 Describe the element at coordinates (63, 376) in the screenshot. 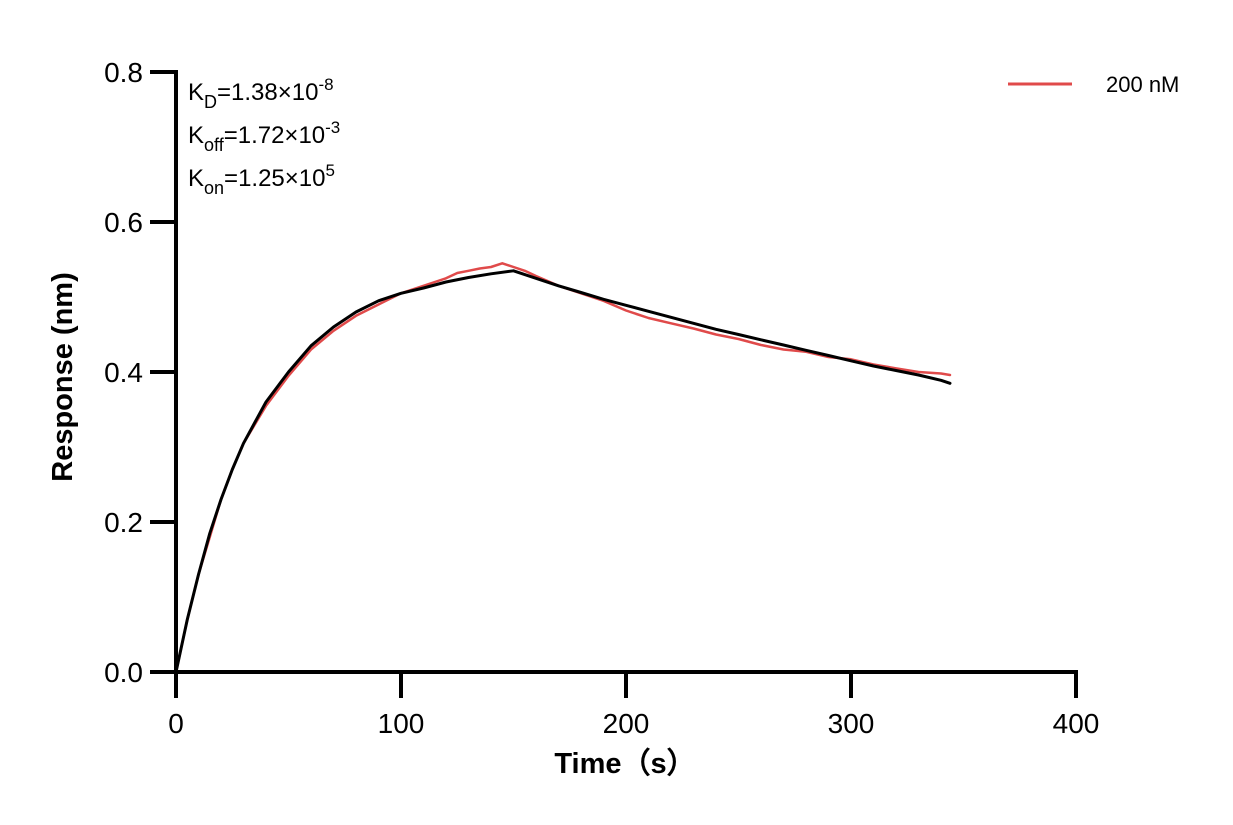

I see `y-axis-title: Response (nm)` at that location.